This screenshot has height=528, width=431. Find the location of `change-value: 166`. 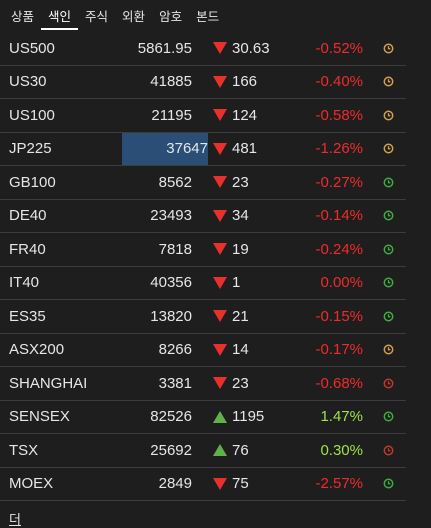

change-value: 166 is located at coordinates (245, 82).